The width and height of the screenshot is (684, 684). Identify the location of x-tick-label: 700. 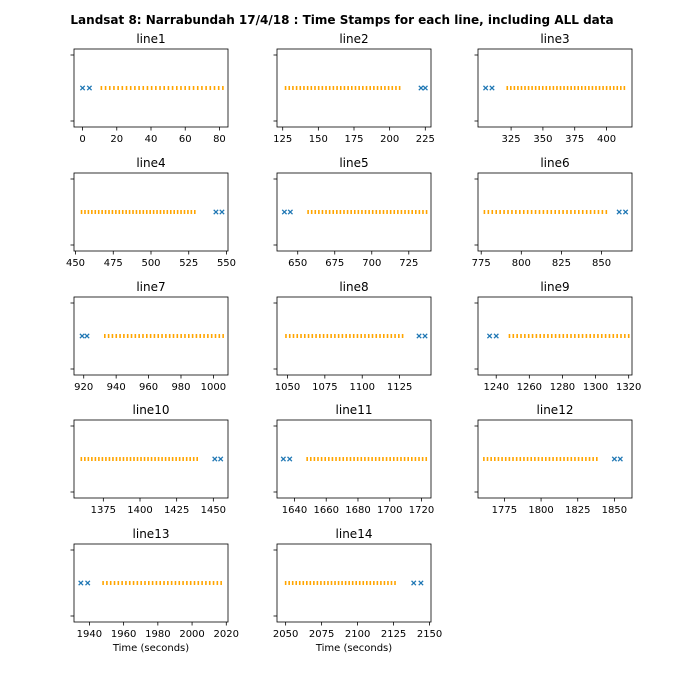
(371, 263).